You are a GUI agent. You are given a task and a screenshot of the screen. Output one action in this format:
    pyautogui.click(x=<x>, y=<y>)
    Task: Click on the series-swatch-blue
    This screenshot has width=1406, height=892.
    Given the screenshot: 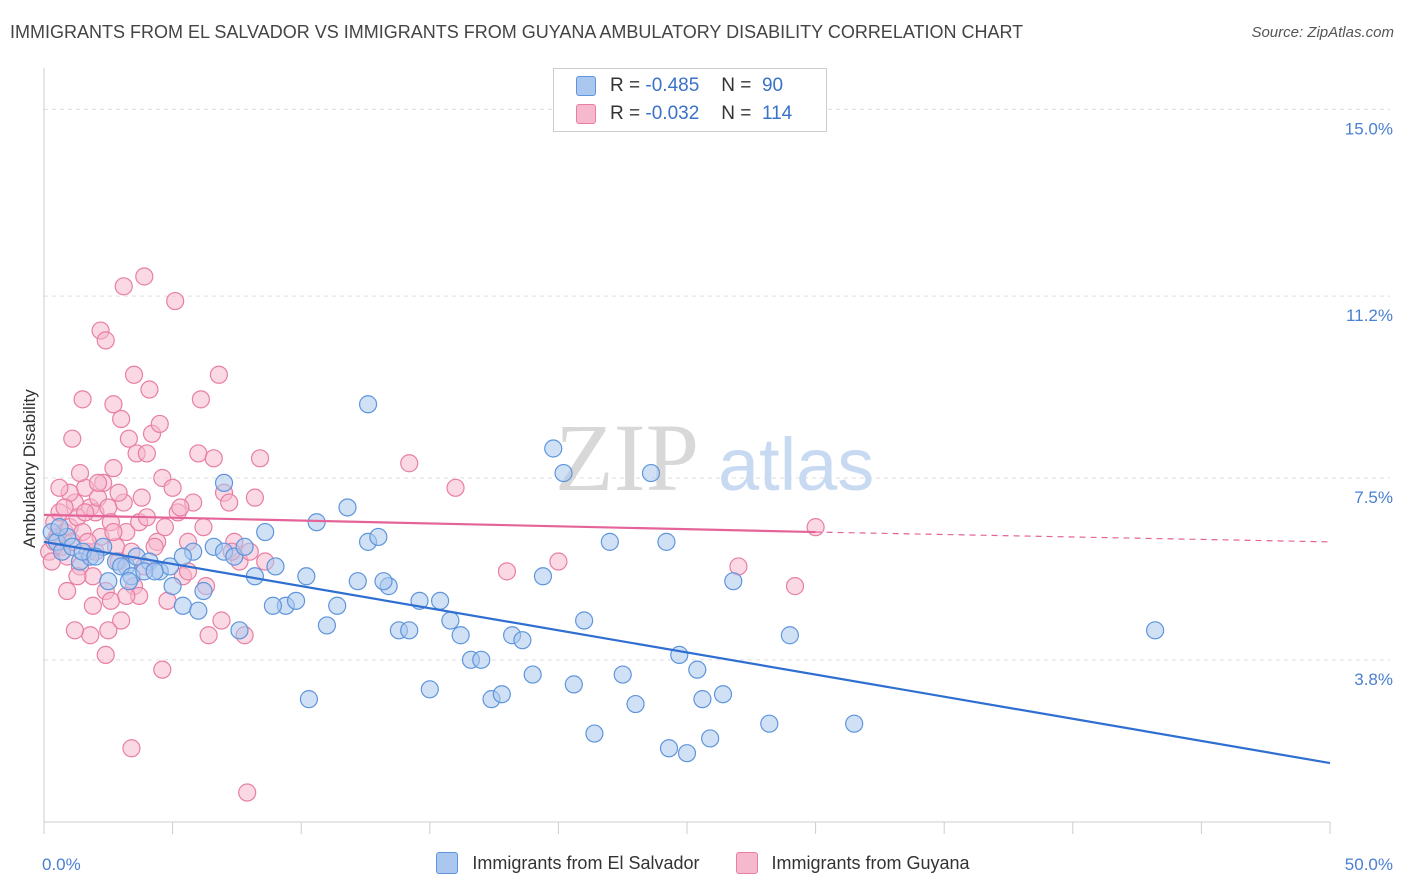 What is the action you would take?
    pyautogui.click(x=447, y=863)
    